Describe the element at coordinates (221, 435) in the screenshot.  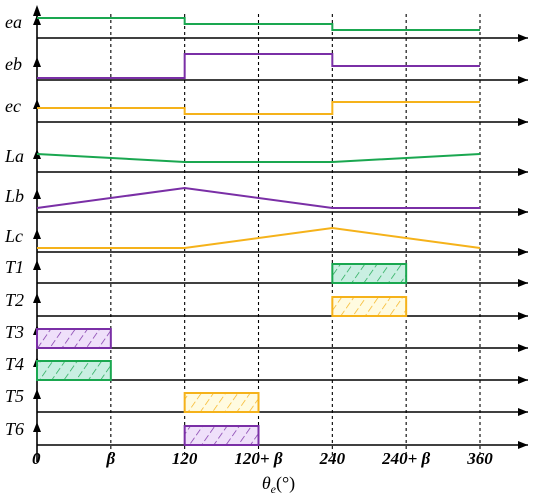
I see `pulse-T6` at that location.